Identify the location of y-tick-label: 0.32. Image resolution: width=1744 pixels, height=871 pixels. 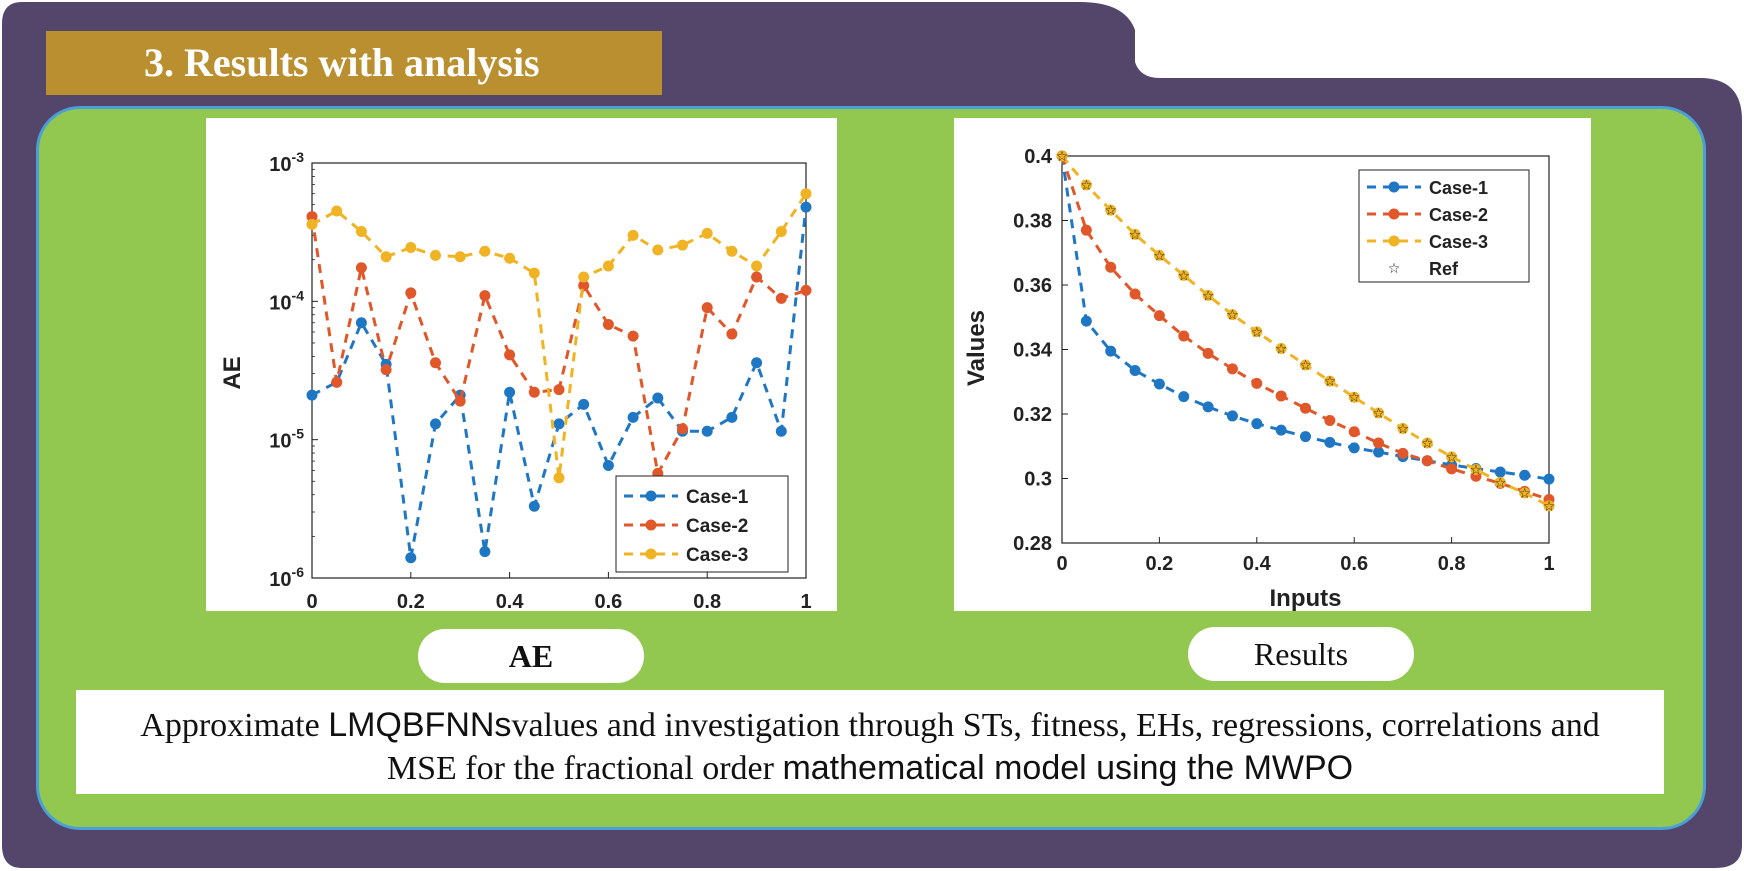
(1032, 415).